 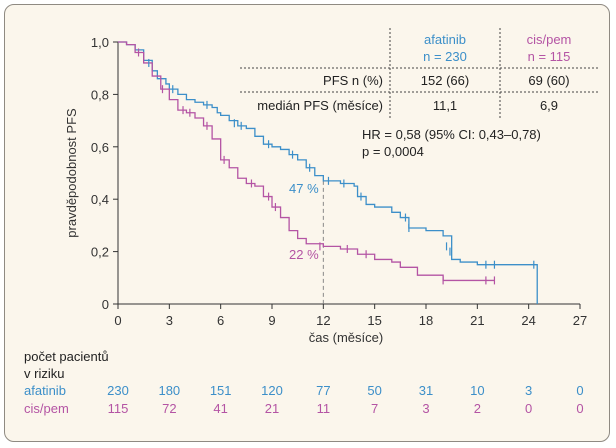 I want to click on risk-value-cispem: 3, so click(x=425, y=408).